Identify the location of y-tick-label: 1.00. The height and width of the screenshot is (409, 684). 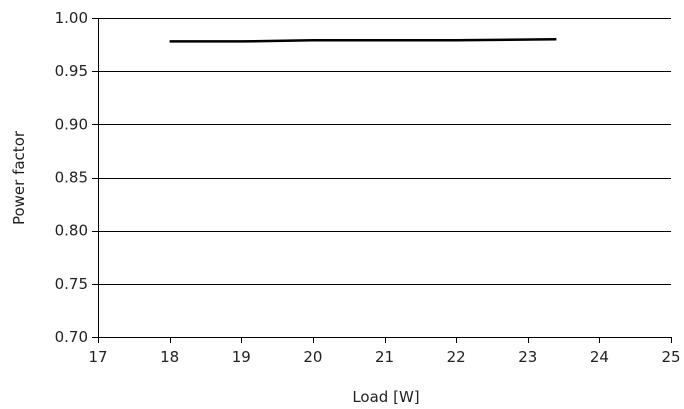
(71, 18).